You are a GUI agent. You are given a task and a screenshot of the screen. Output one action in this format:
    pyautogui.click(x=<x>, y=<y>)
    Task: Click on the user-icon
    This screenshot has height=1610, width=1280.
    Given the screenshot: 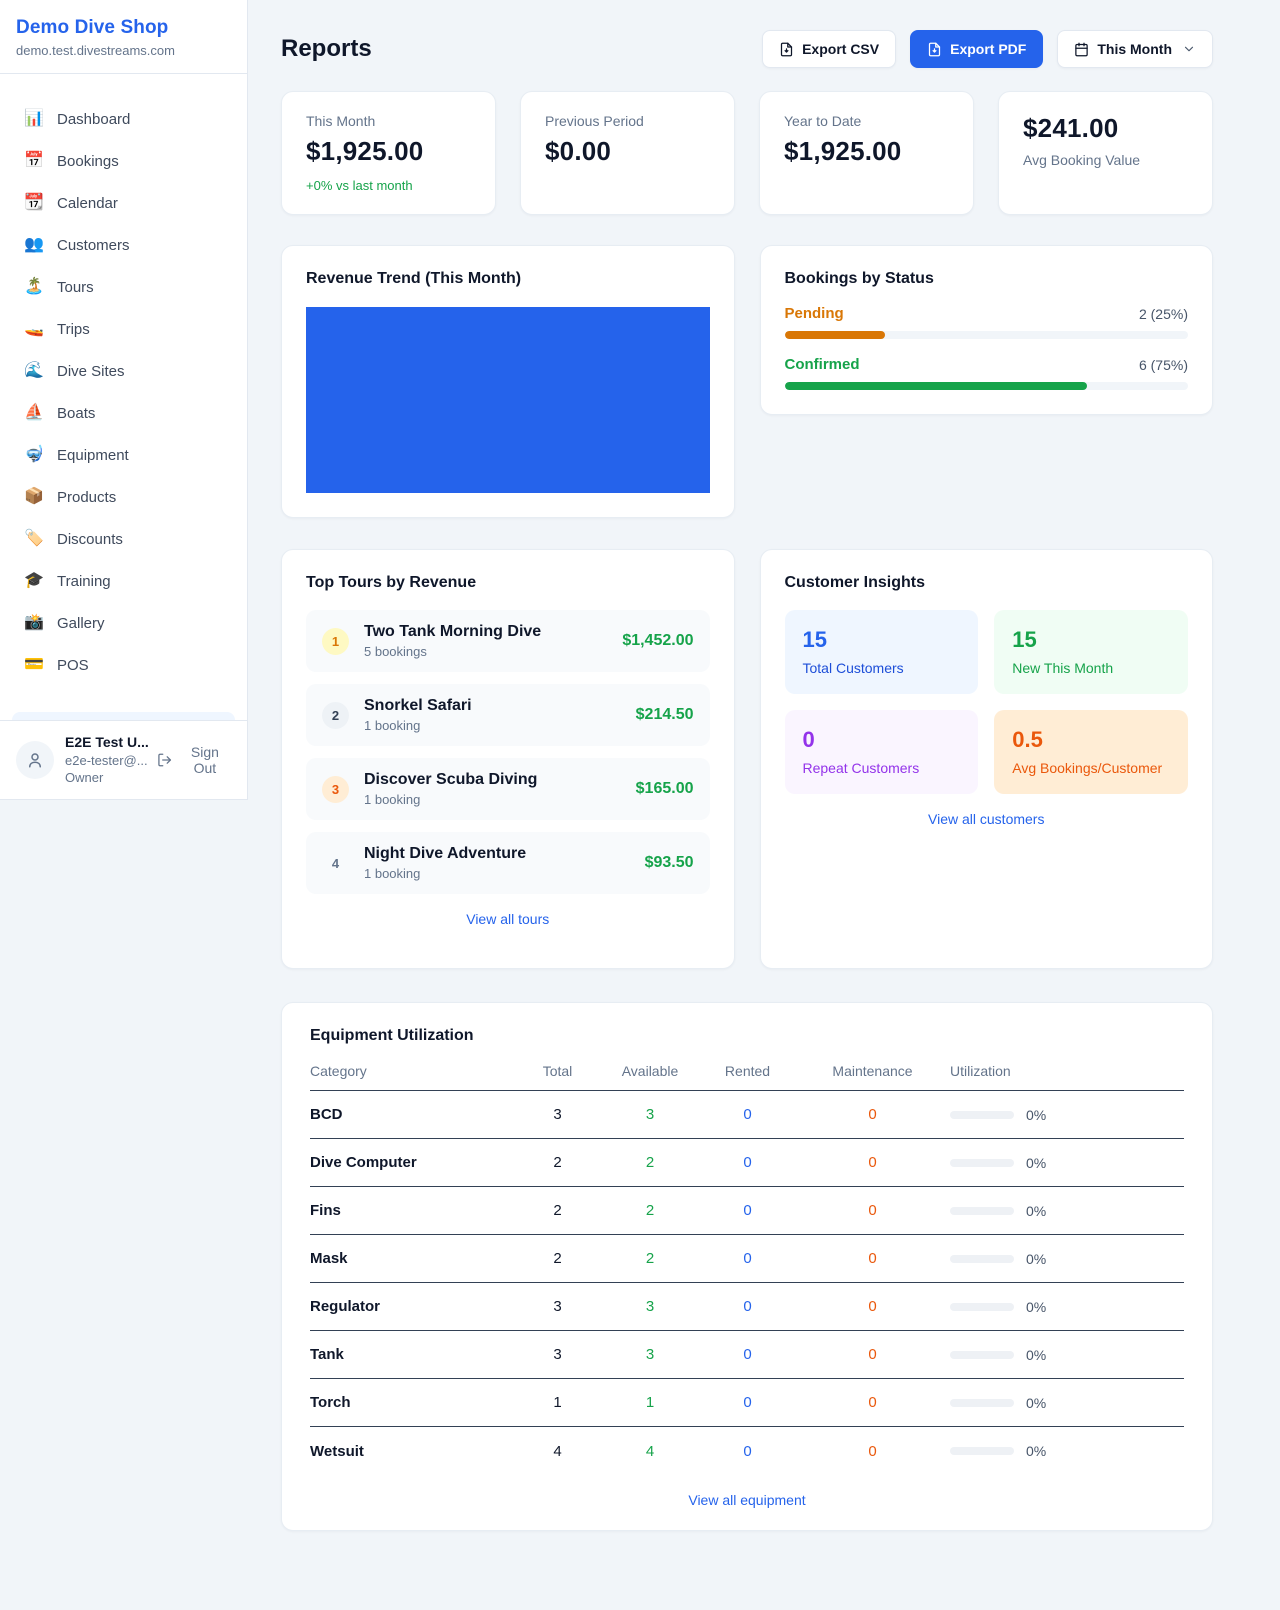 What is the action you would take?
    pyautogui.click(x=35, y=760)
    